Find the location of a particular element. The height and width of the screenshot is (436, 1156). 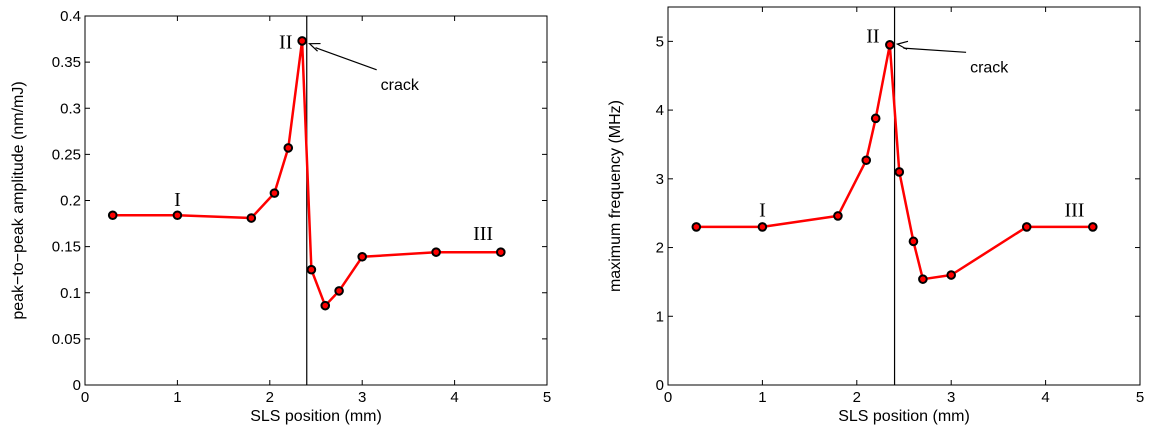

y-tick-label: 0.4 is located at coordinates (70, 16).